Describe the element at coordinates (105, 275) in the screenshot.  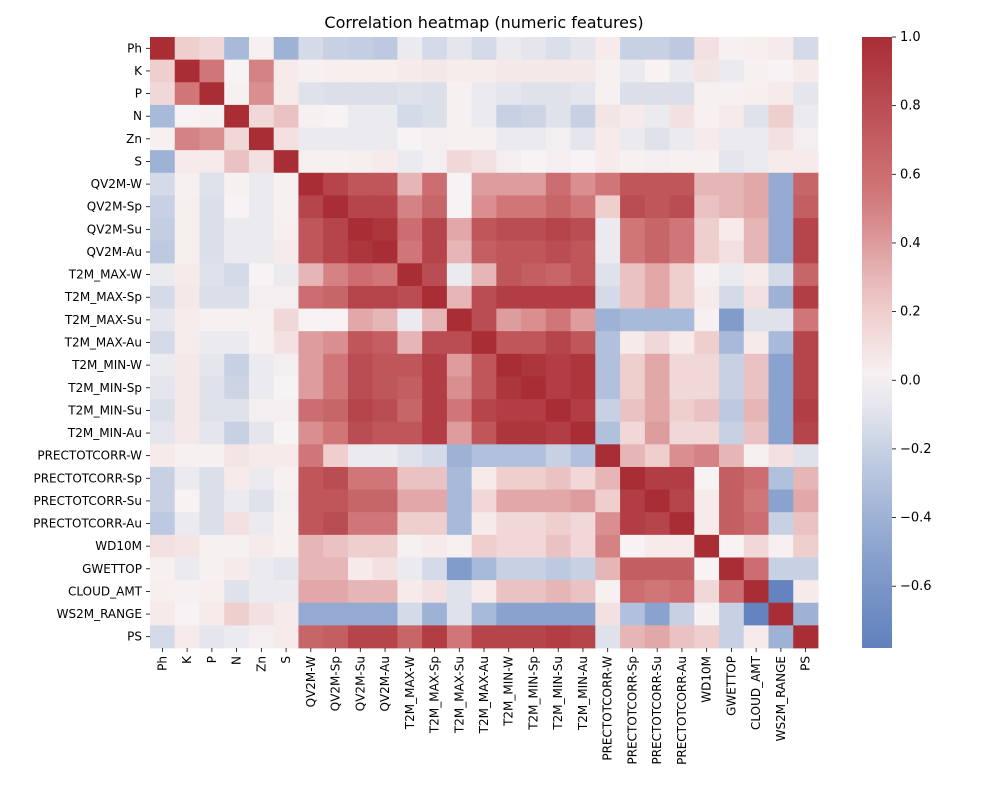
I see `y-tick-label: T2M_MAX-W` at that location.